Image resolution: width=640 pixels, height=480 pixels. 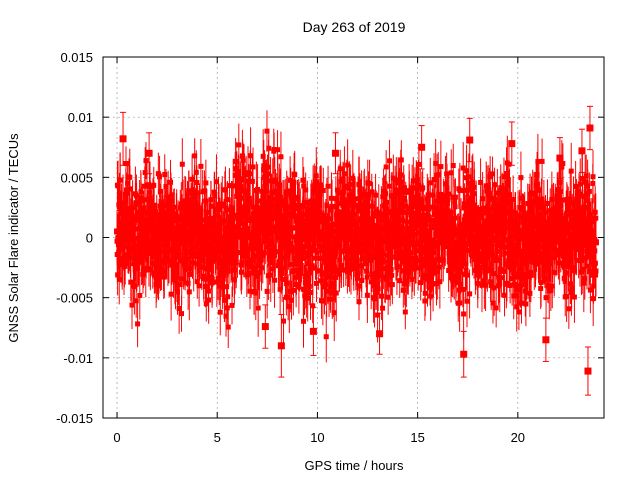 I want to click on outlier-point, so click(x=512, y=144).